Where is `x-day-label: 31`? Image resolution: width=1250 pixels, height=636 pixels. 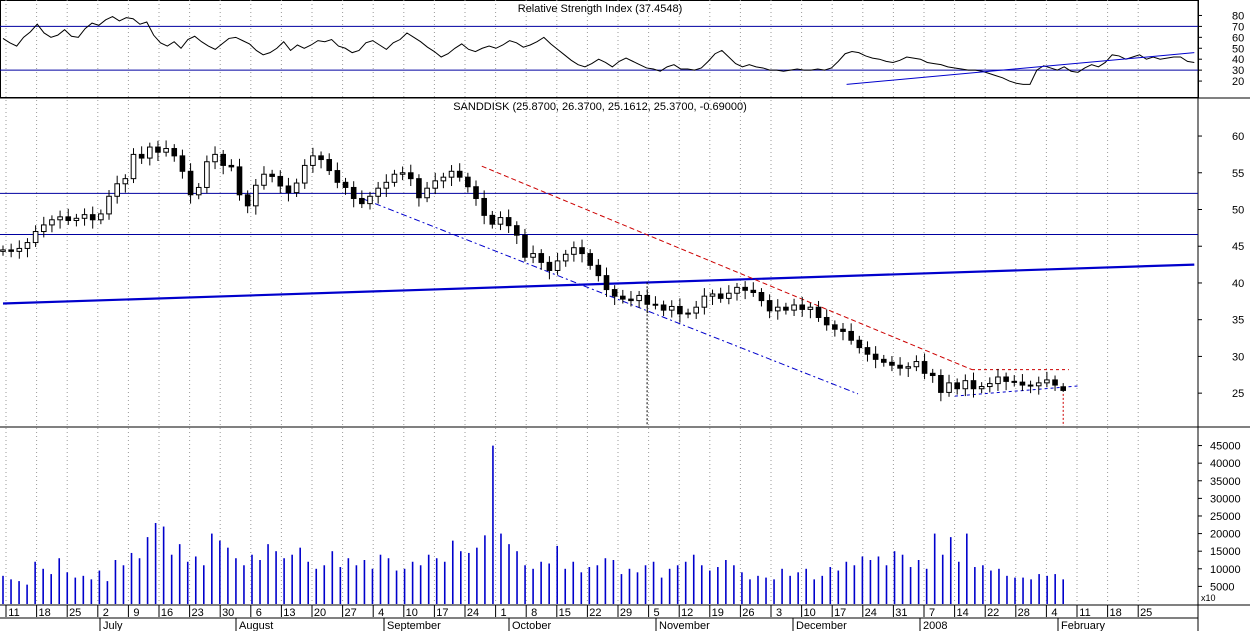
x-day-label: 31 is located at coordinates (901, 613).